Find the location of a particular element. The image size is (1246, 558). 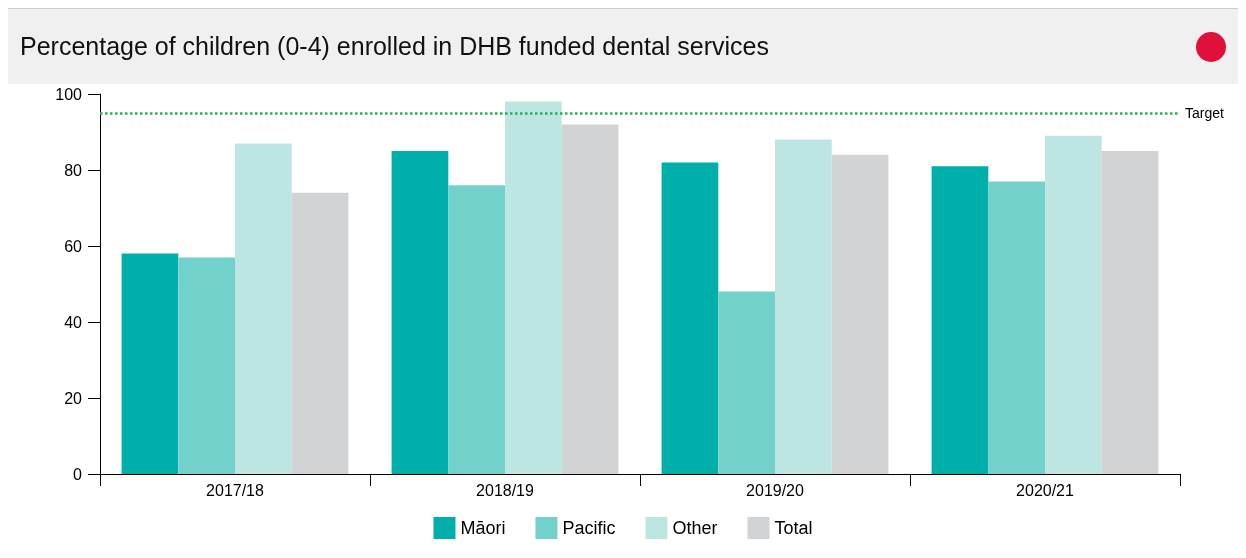

y-tick-label: 60 is located at coordinates (73, 246).